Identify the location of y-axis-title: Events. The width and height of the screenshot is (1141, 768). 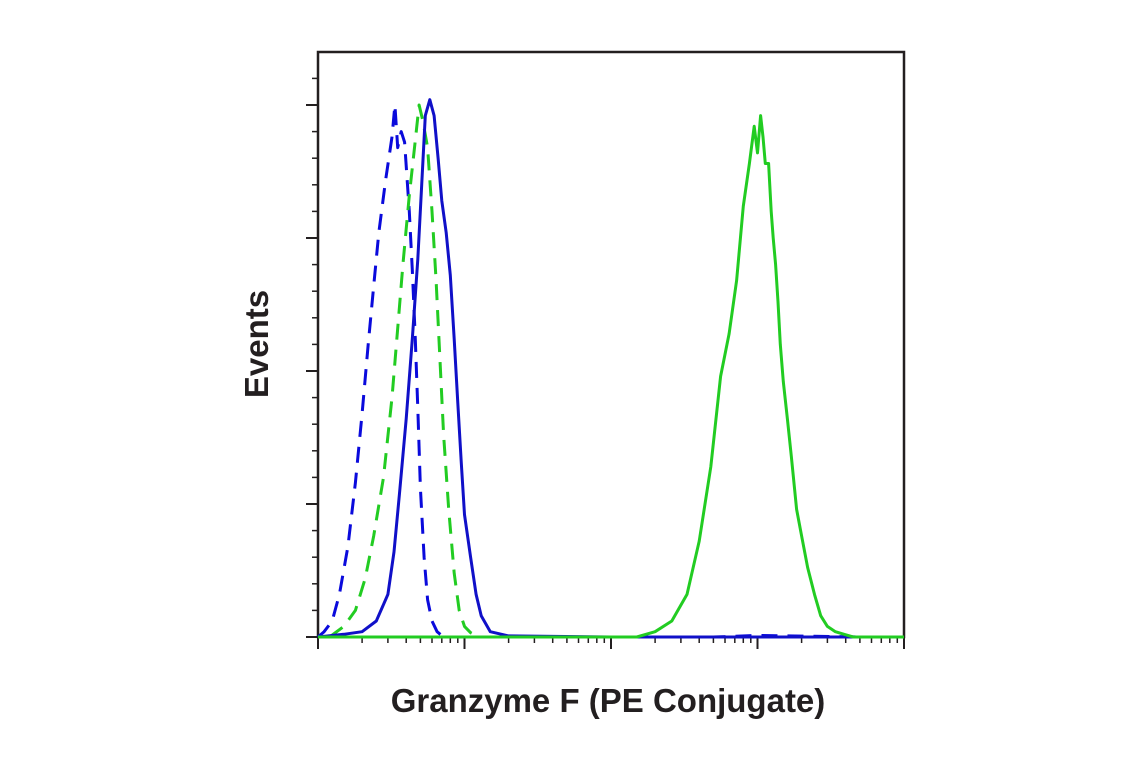
(256, 344).